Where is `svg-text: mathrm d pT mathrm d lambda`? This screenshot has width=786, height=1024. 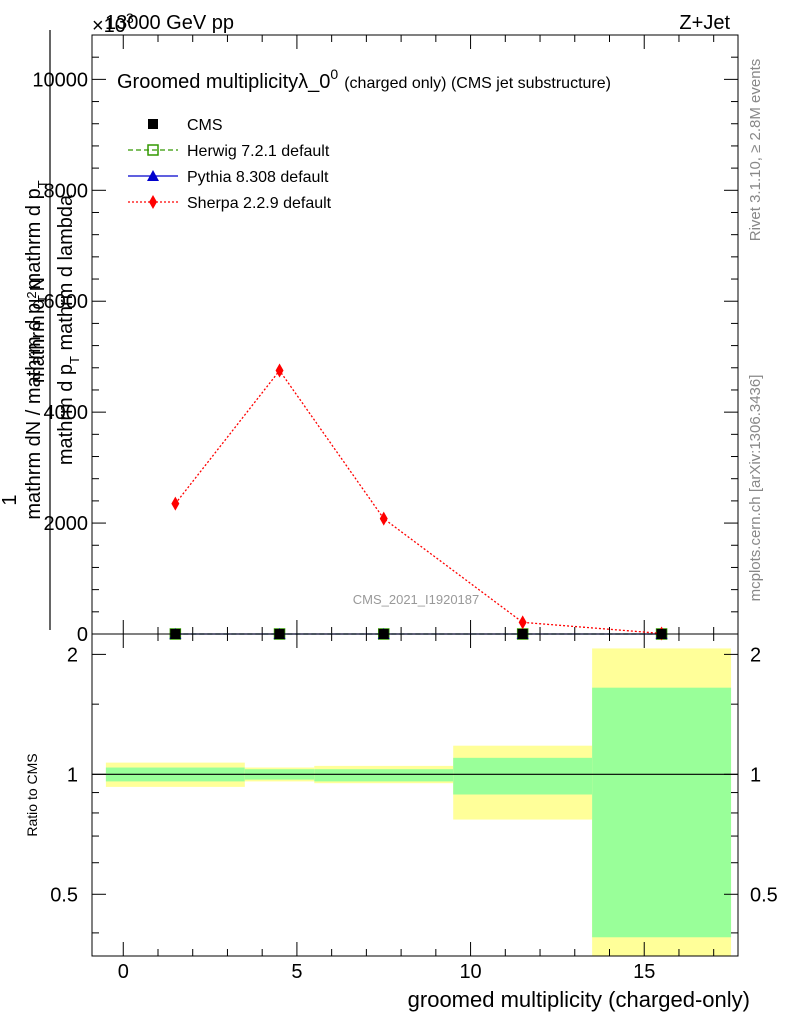 svg-text: mathrm d pT mathrm d lambda is located at coordinates (68, 329).